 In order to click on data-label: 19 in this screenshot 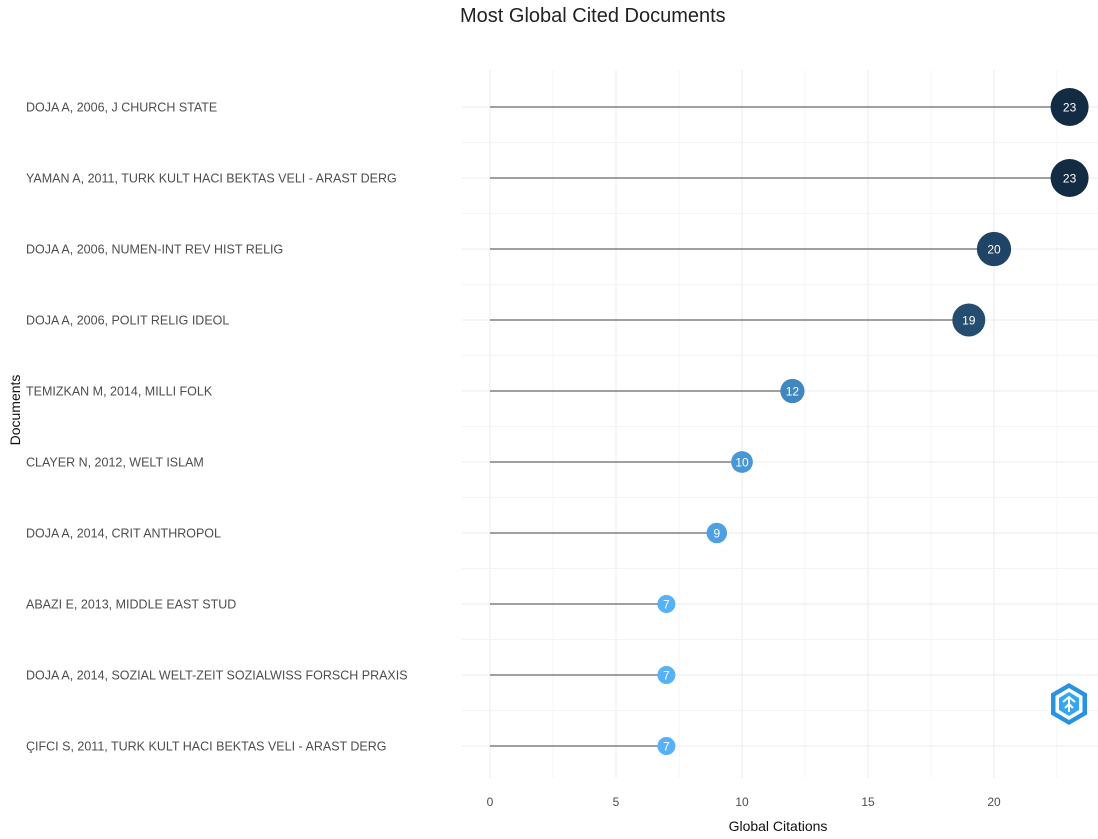, I will do `click(969, 320)`.